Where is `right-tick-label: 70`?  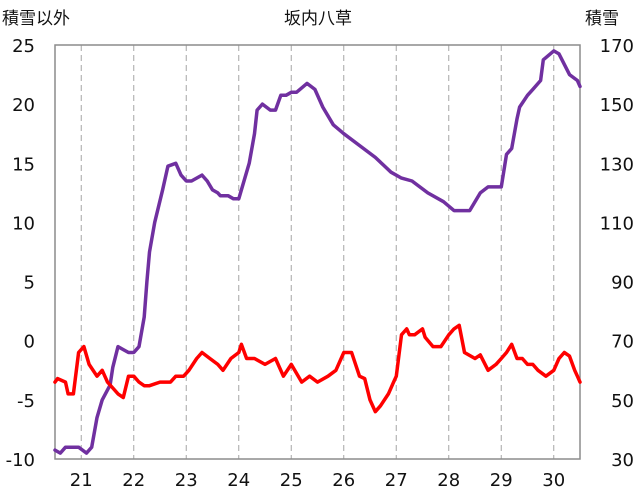
right-tick-label: 70 is located at coordinates (622, 342).